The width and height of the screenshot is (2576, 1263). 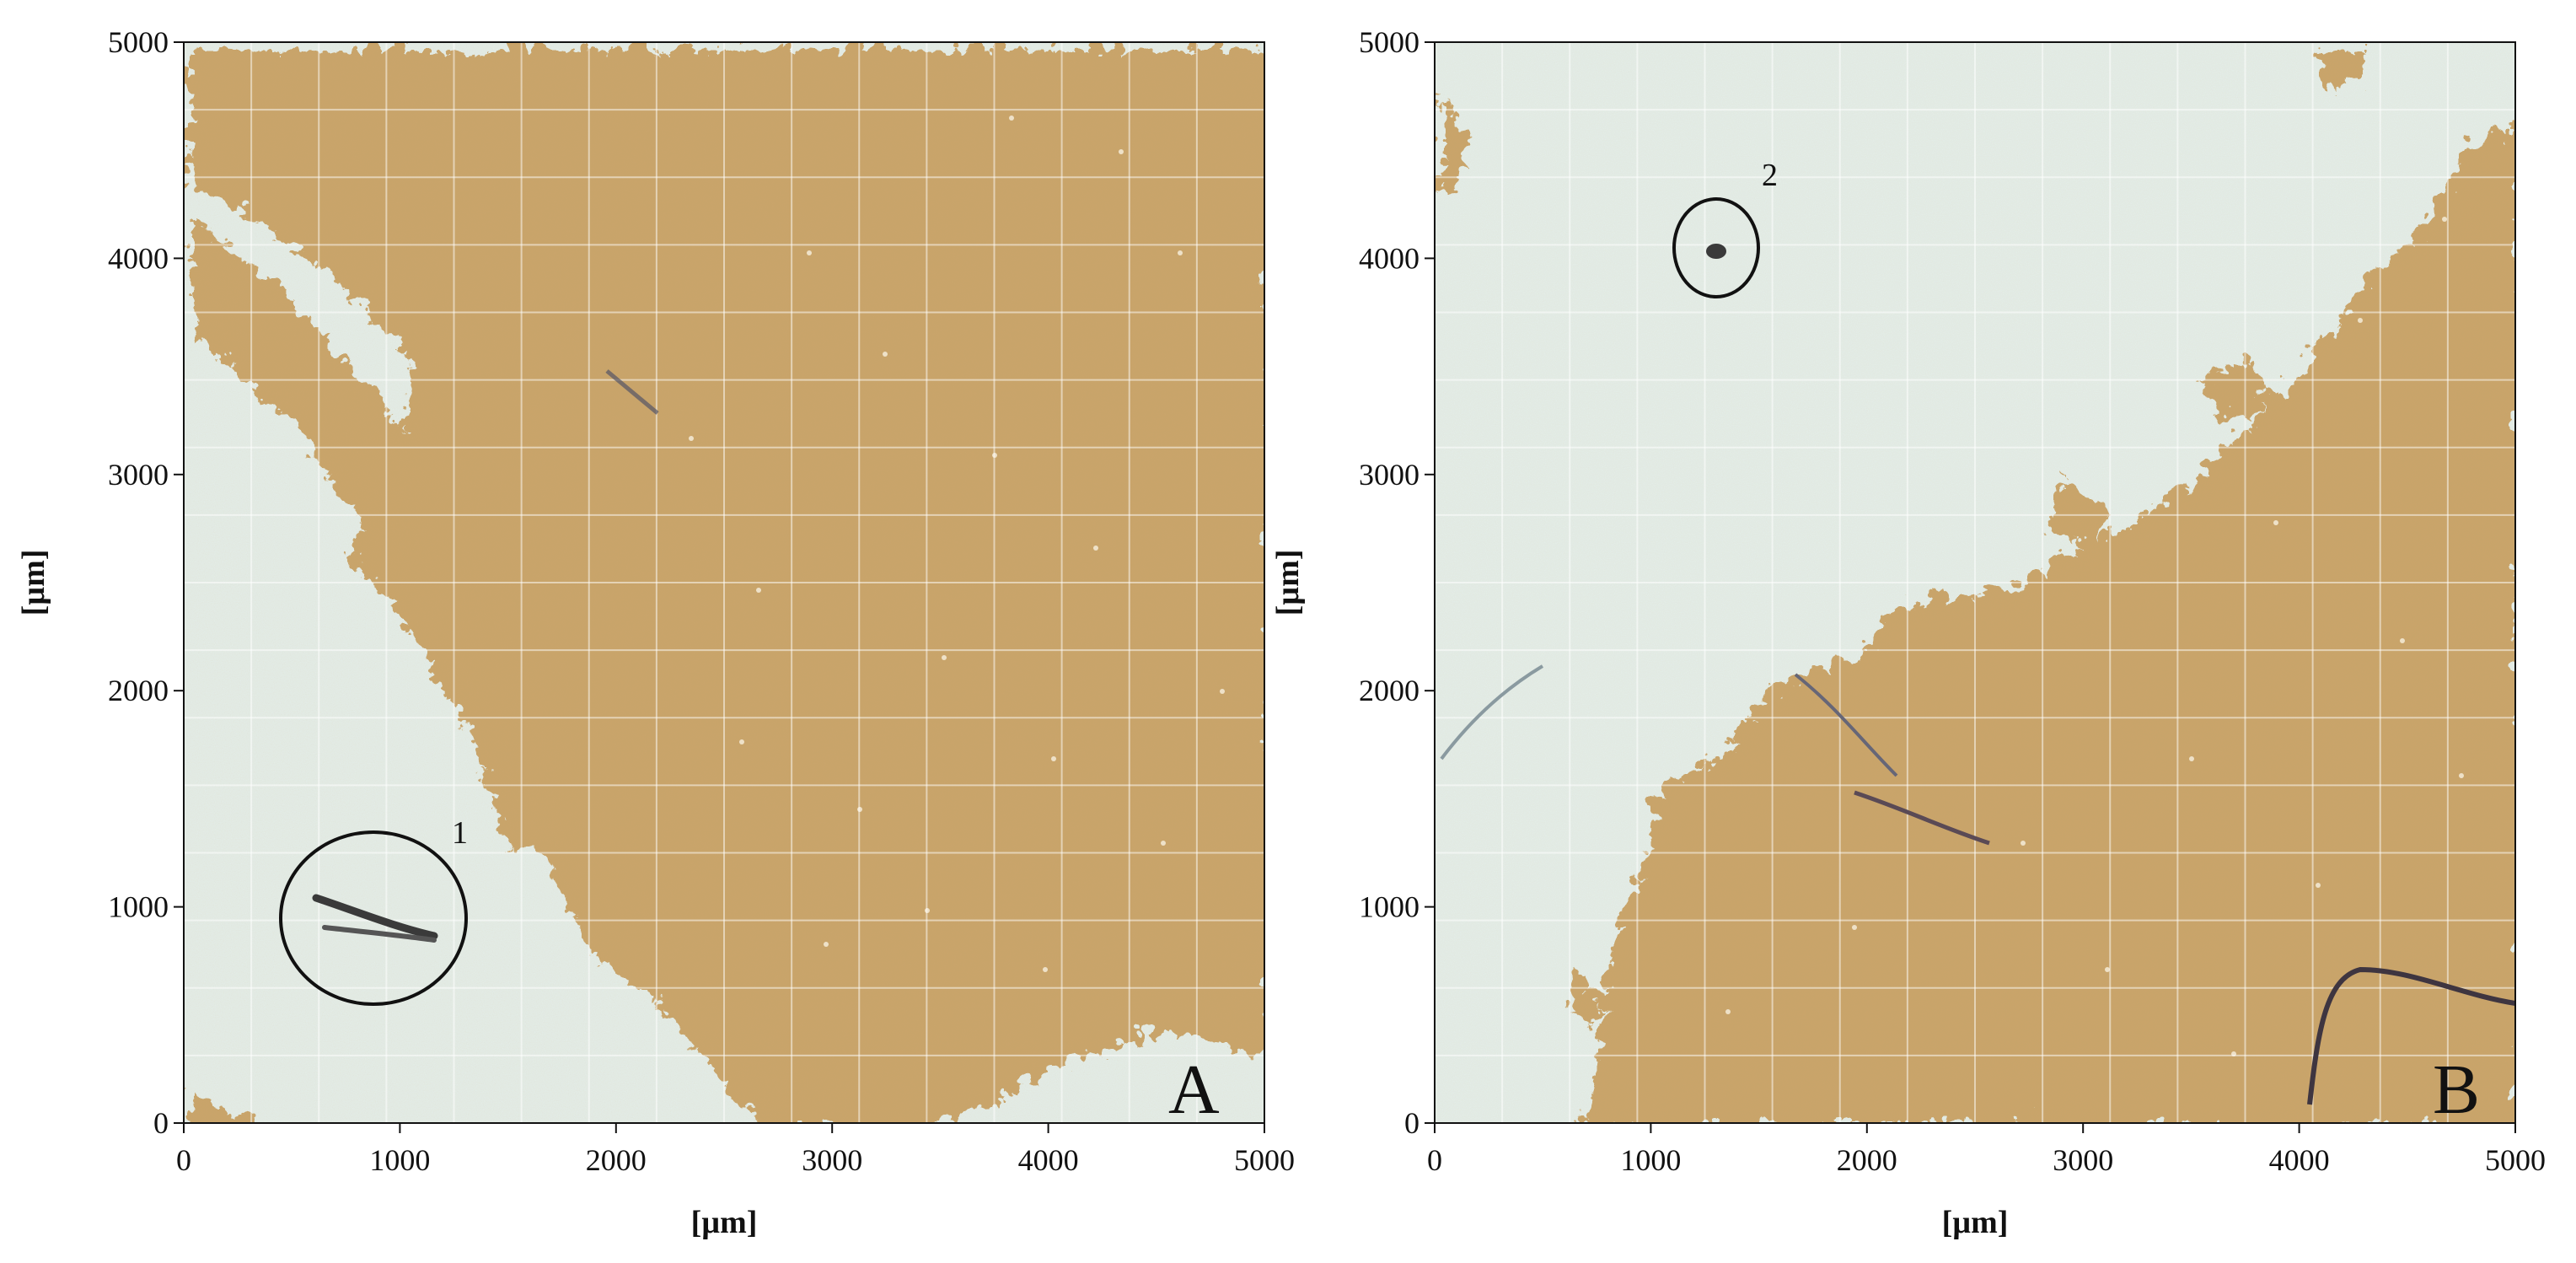 I want to click on panel-a-x-axis: 0 1000 2000 3000 4000 5000, so click(x=735, y=1150).